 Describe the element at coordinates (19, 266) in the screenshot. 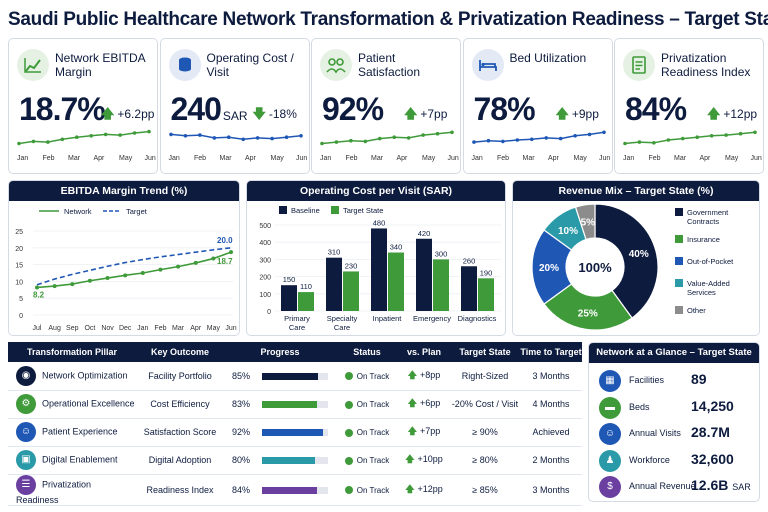

I see `y-tick-label: 15` at that location.